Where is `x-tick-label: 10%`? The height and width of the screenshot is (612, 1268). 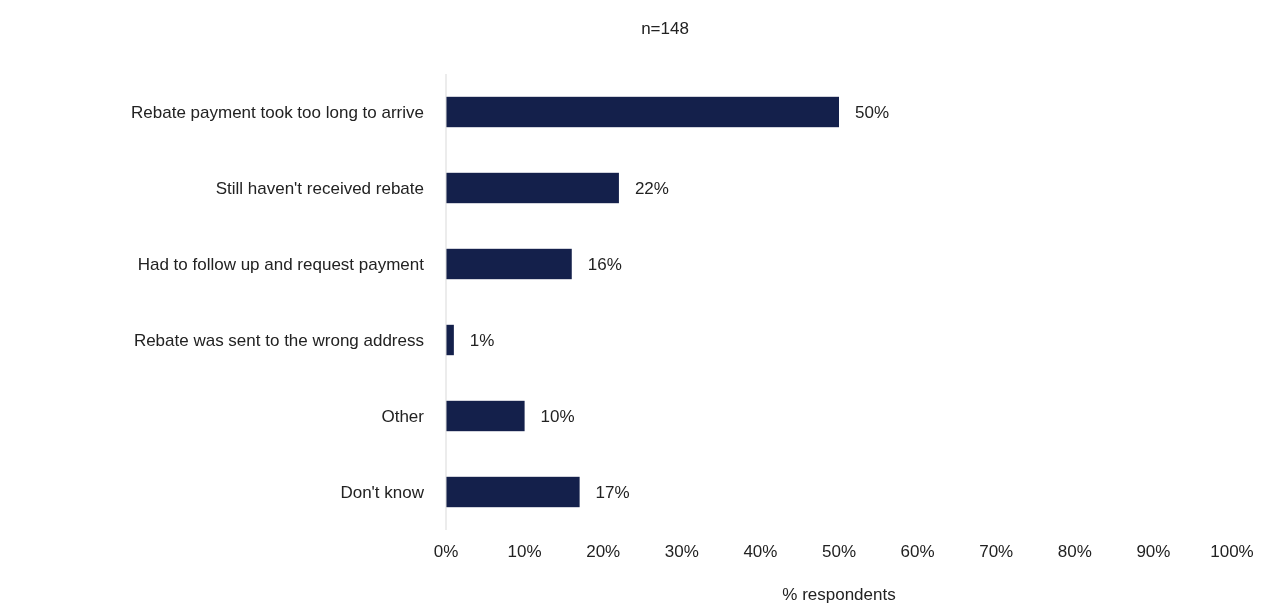 x-tick-label: 10% is located at coordinates (524, 551).